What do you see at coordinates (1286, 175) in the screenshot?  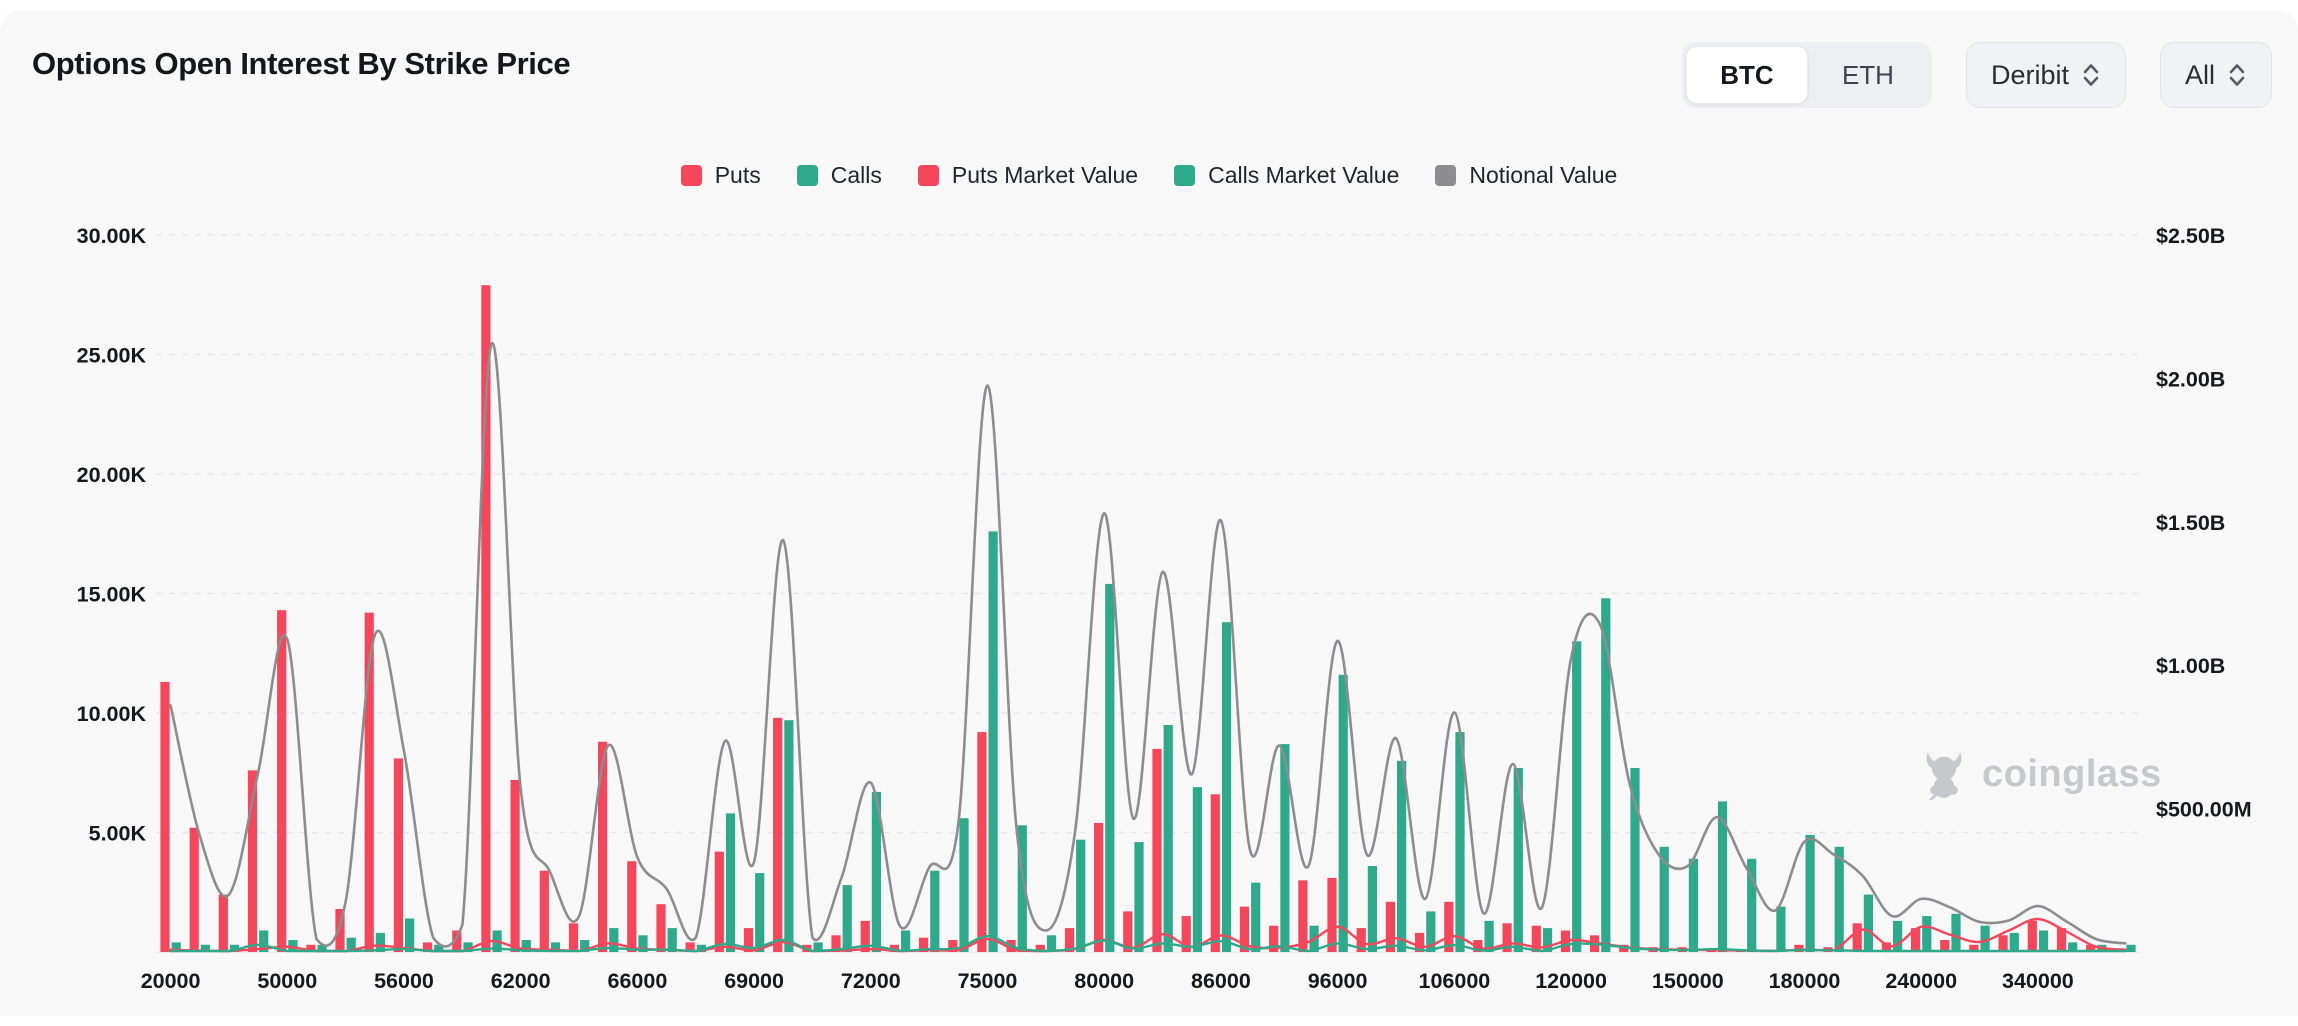 I see `legend-item-calls-market-value: Calls Market Value` at bounding box center [1286, 175].